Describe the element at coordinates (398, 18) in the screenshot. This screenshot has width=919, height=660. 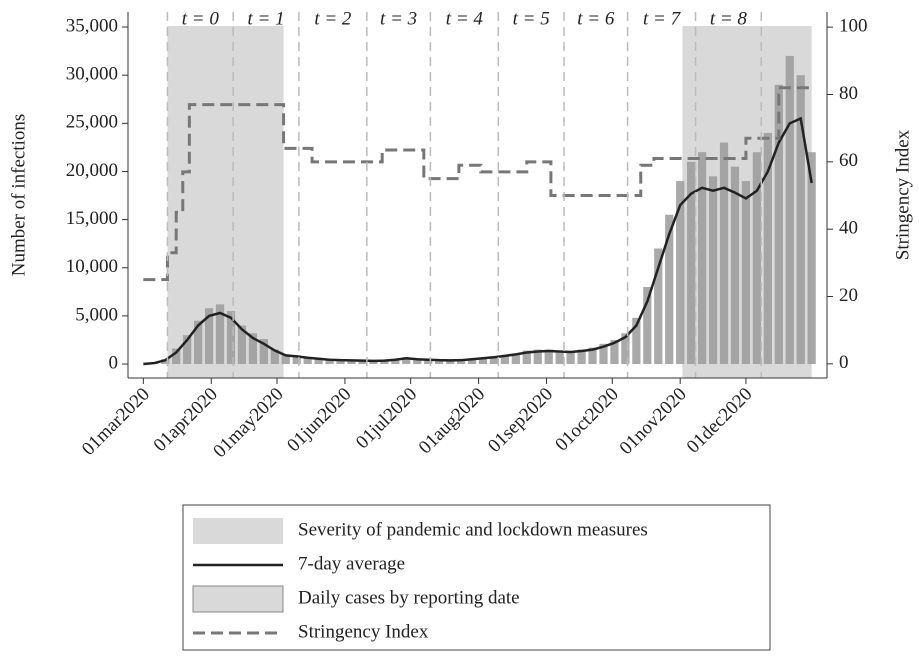
I see `period-label: t = 3` at that location.